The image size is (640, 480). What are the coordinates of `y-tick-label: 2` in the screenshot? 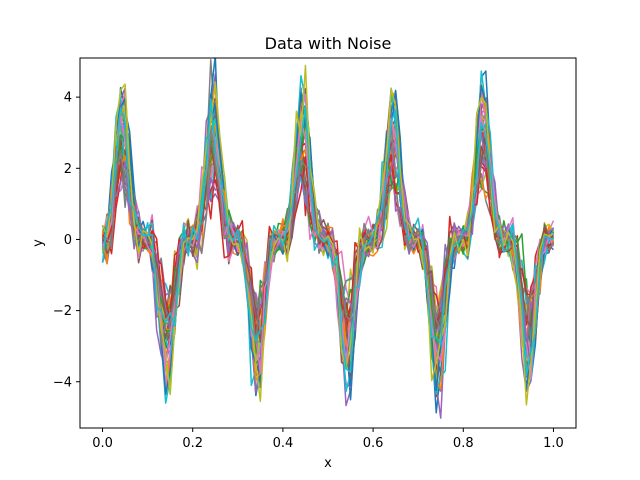 It's located at (68, 169).